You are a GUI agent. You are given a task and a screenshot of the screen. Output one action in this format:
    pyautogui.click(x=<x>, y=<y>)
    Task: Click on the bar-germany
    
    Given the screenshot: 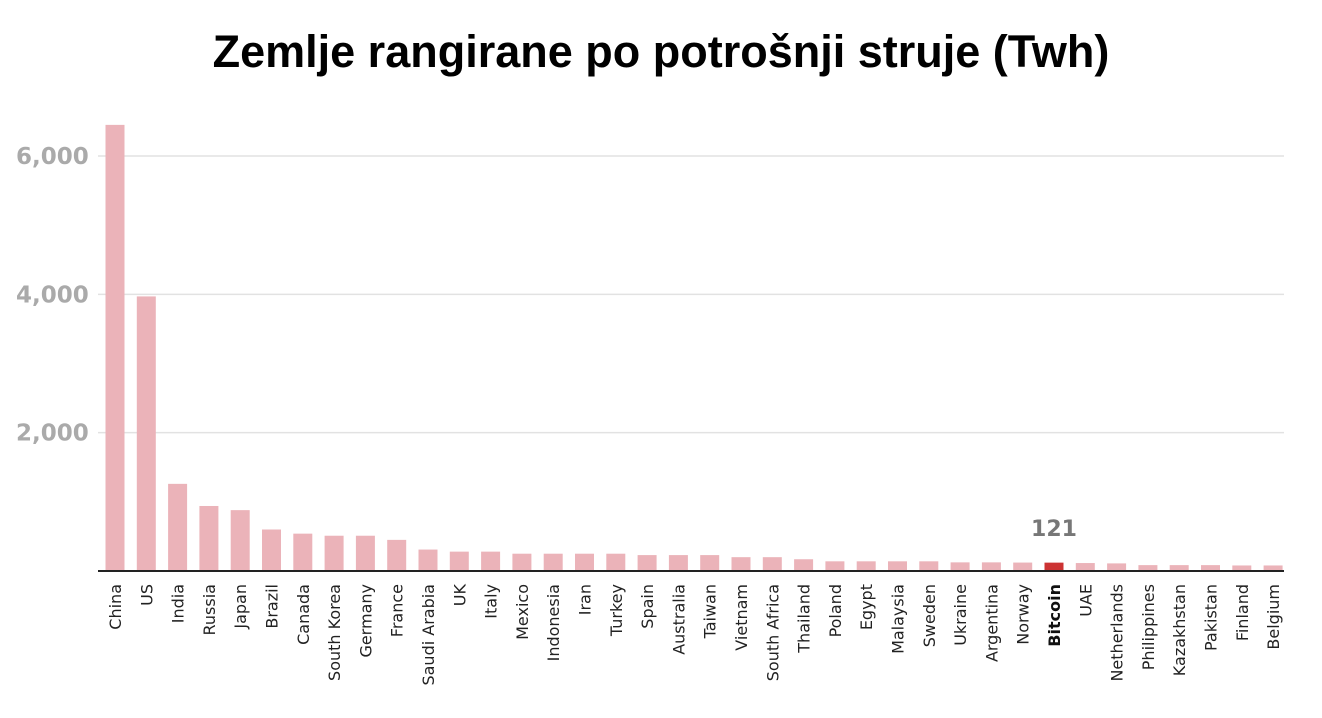 What is the action you would take?
    pyautogui.click(x=365, y=553)
    